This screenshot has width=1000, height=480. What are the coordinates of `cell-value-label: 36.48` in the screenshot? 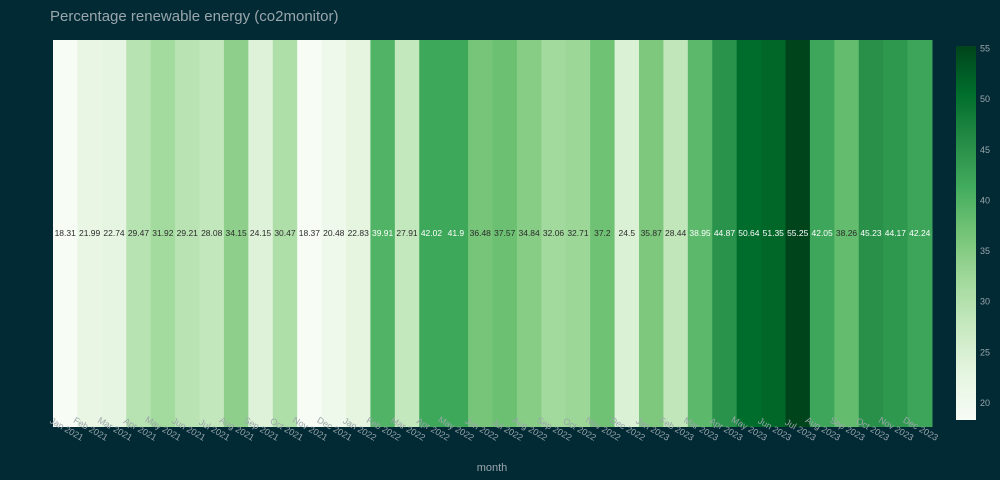 It's located at (481, 233).